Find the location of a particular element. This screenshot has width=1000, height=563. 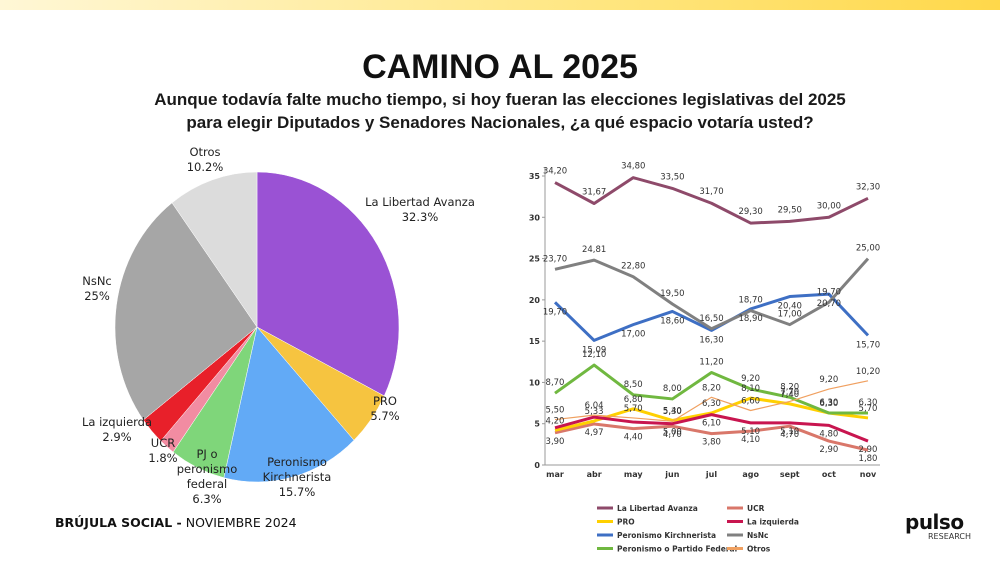

footer: BRÚJULA SOCIAL - NOVIEMBRE 2024 is located at coordinates (176, 522).